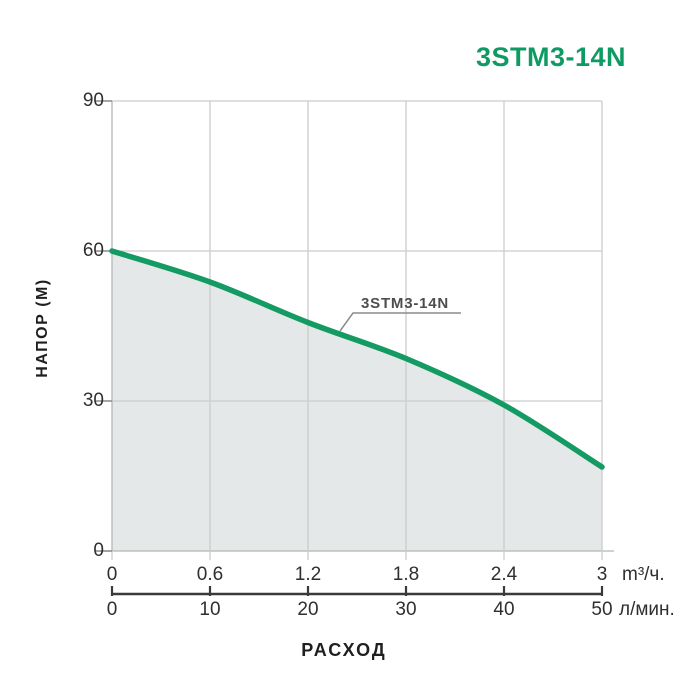 The width and height of the screenshot is (700, 689). Describe the element at coordinates (42, 328) in the screenshot. I see `y-axis-title: НАПОР (М)` at that location.